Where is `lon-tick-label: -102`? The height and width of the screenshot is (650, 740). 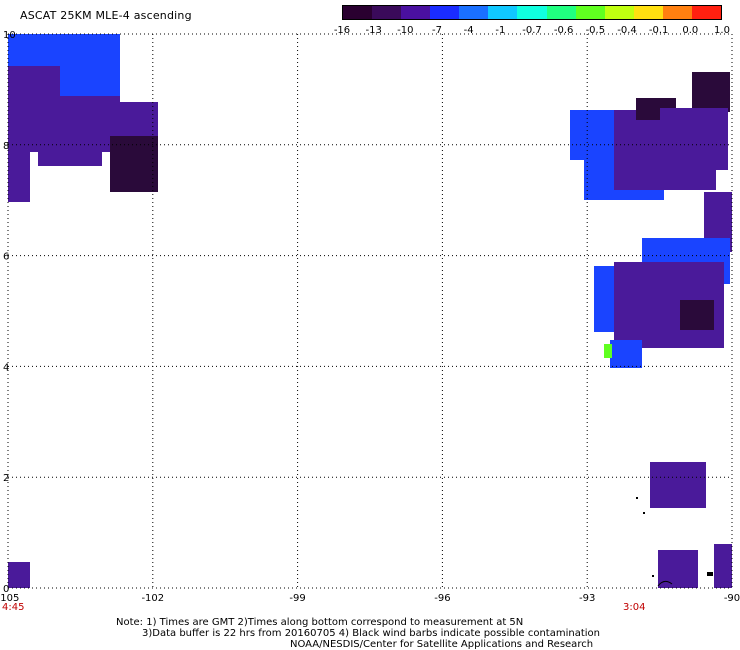
lon-tick-label: -102 is located at coordinates (152, 598).